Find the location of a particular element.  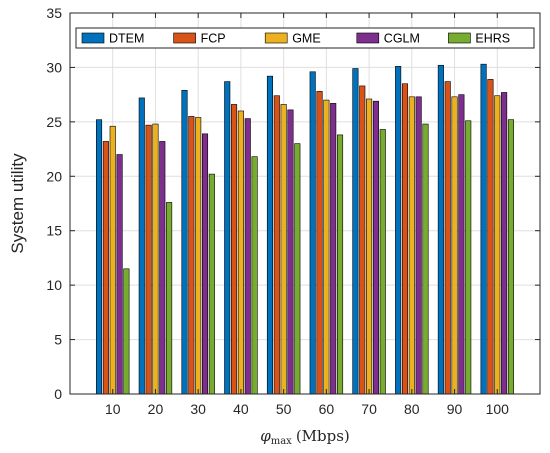

y-tick-label: 20 is located at coordinates (54, 176).